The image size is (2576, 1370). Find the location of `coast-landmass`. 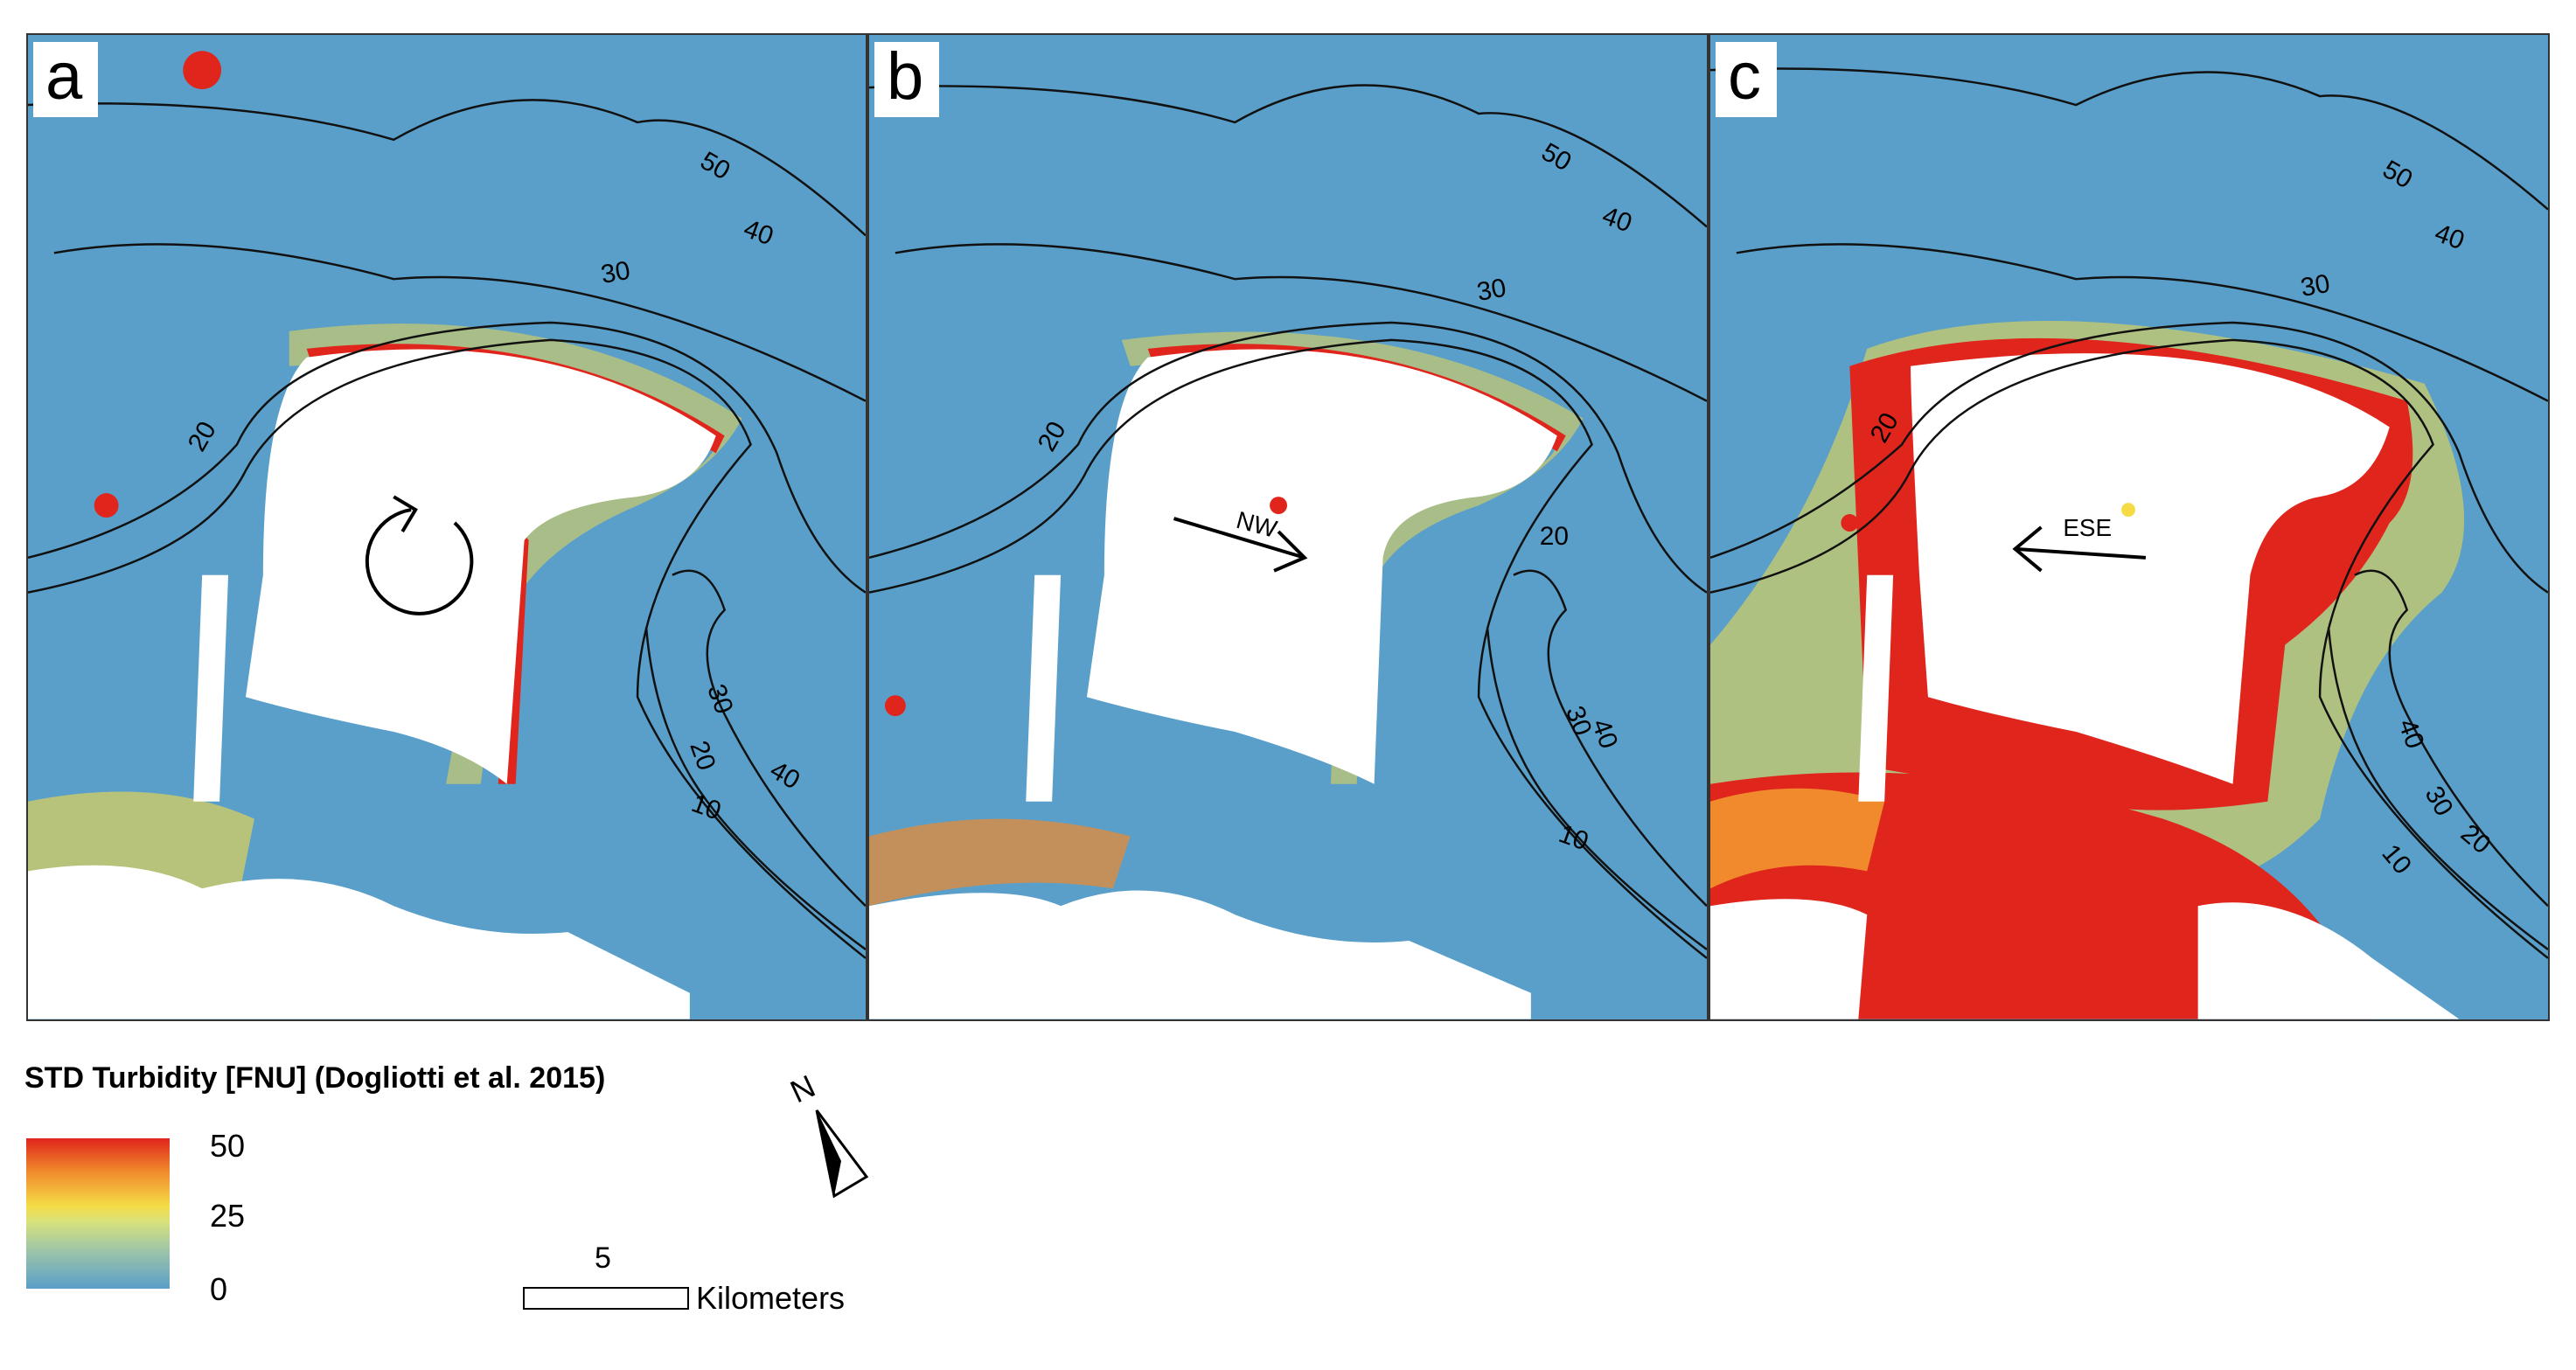

coast-landmass is located at coordinates (359, 942).